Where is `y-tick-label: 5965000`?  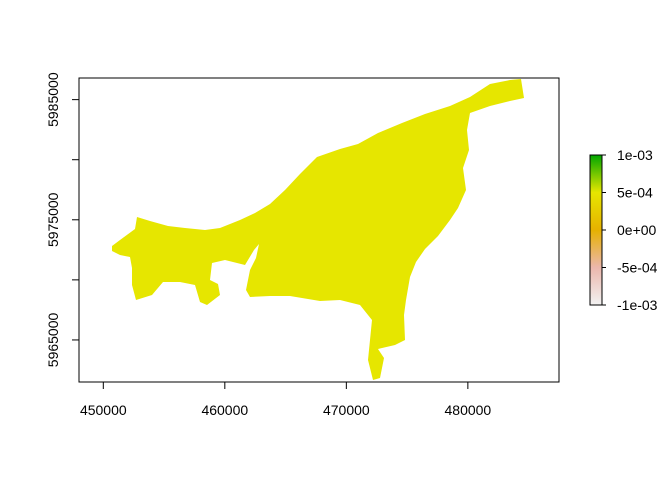
y-tick-label: 5965000 is located at coordinates (53, 339).